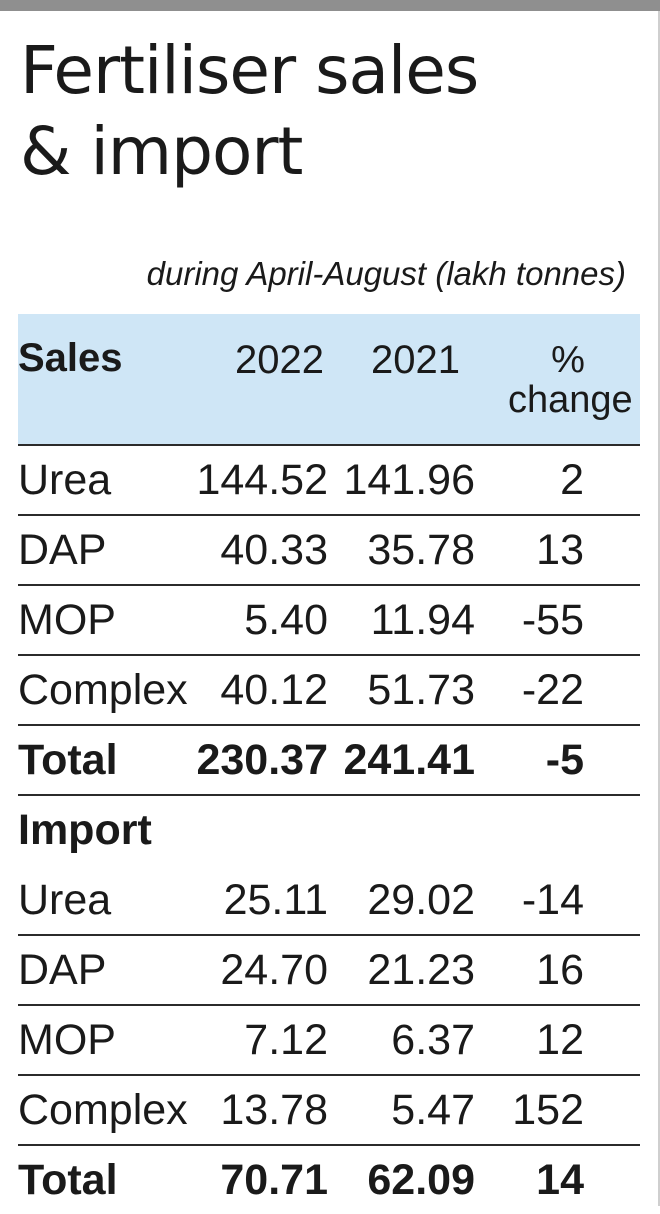 This screenshot has height=1214, width=660. Describe the element at coordinates (330, 111) in the screenshot. I see `page-title: Fertiliser sales & import` at that location.